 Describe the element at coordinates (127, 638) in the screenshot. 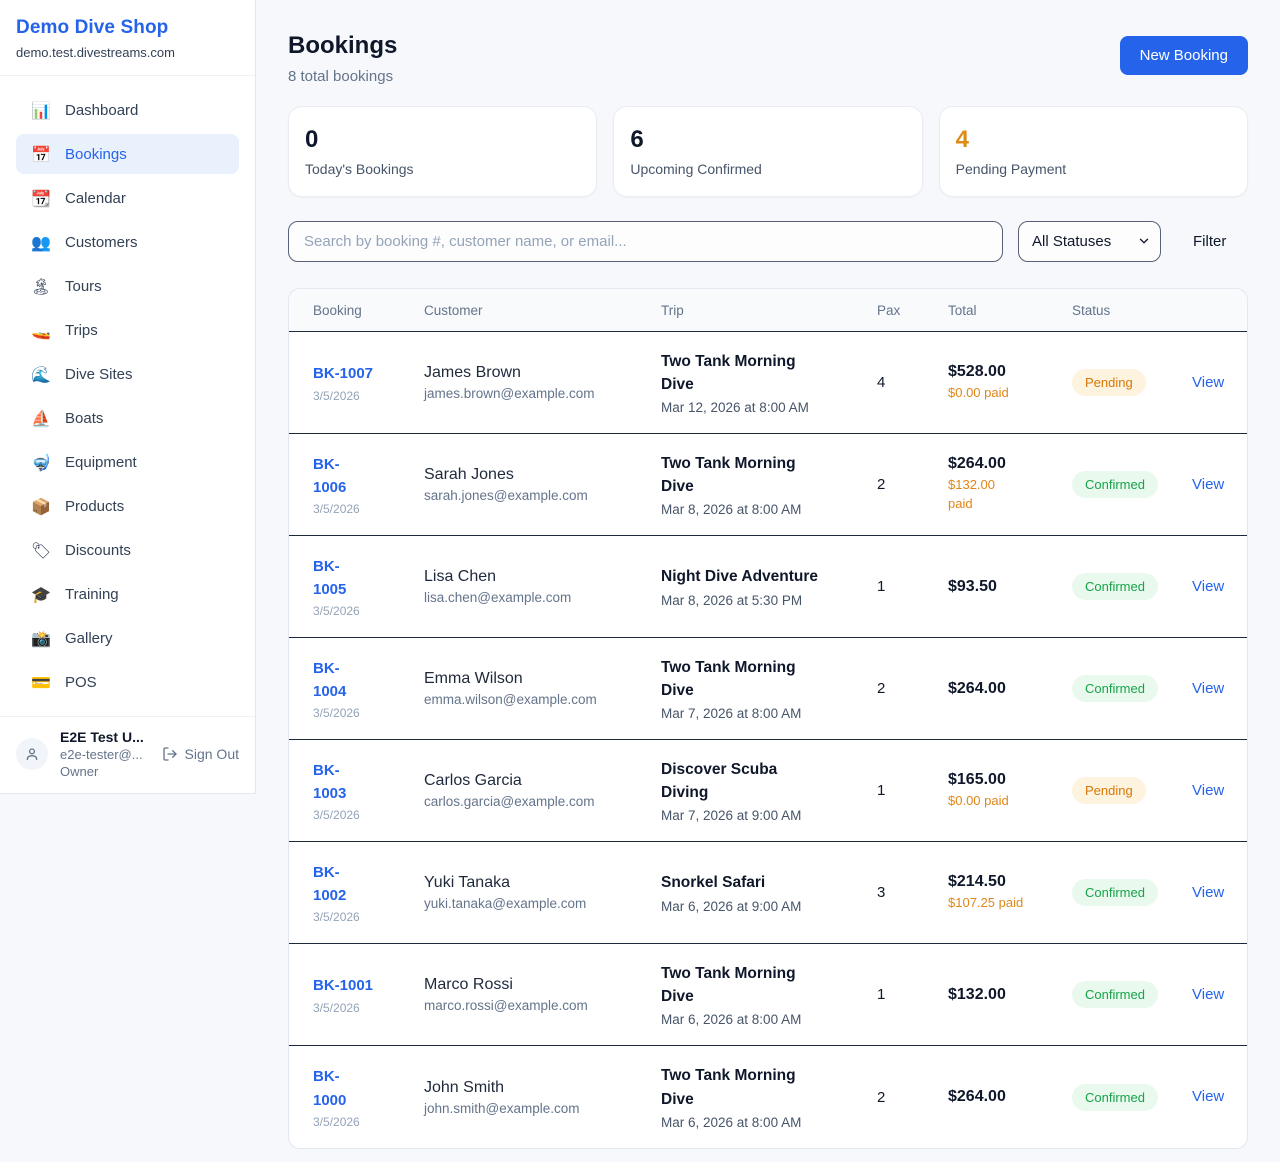

I see `sidebar-item-gallery: 📸 Gallery` at that location.